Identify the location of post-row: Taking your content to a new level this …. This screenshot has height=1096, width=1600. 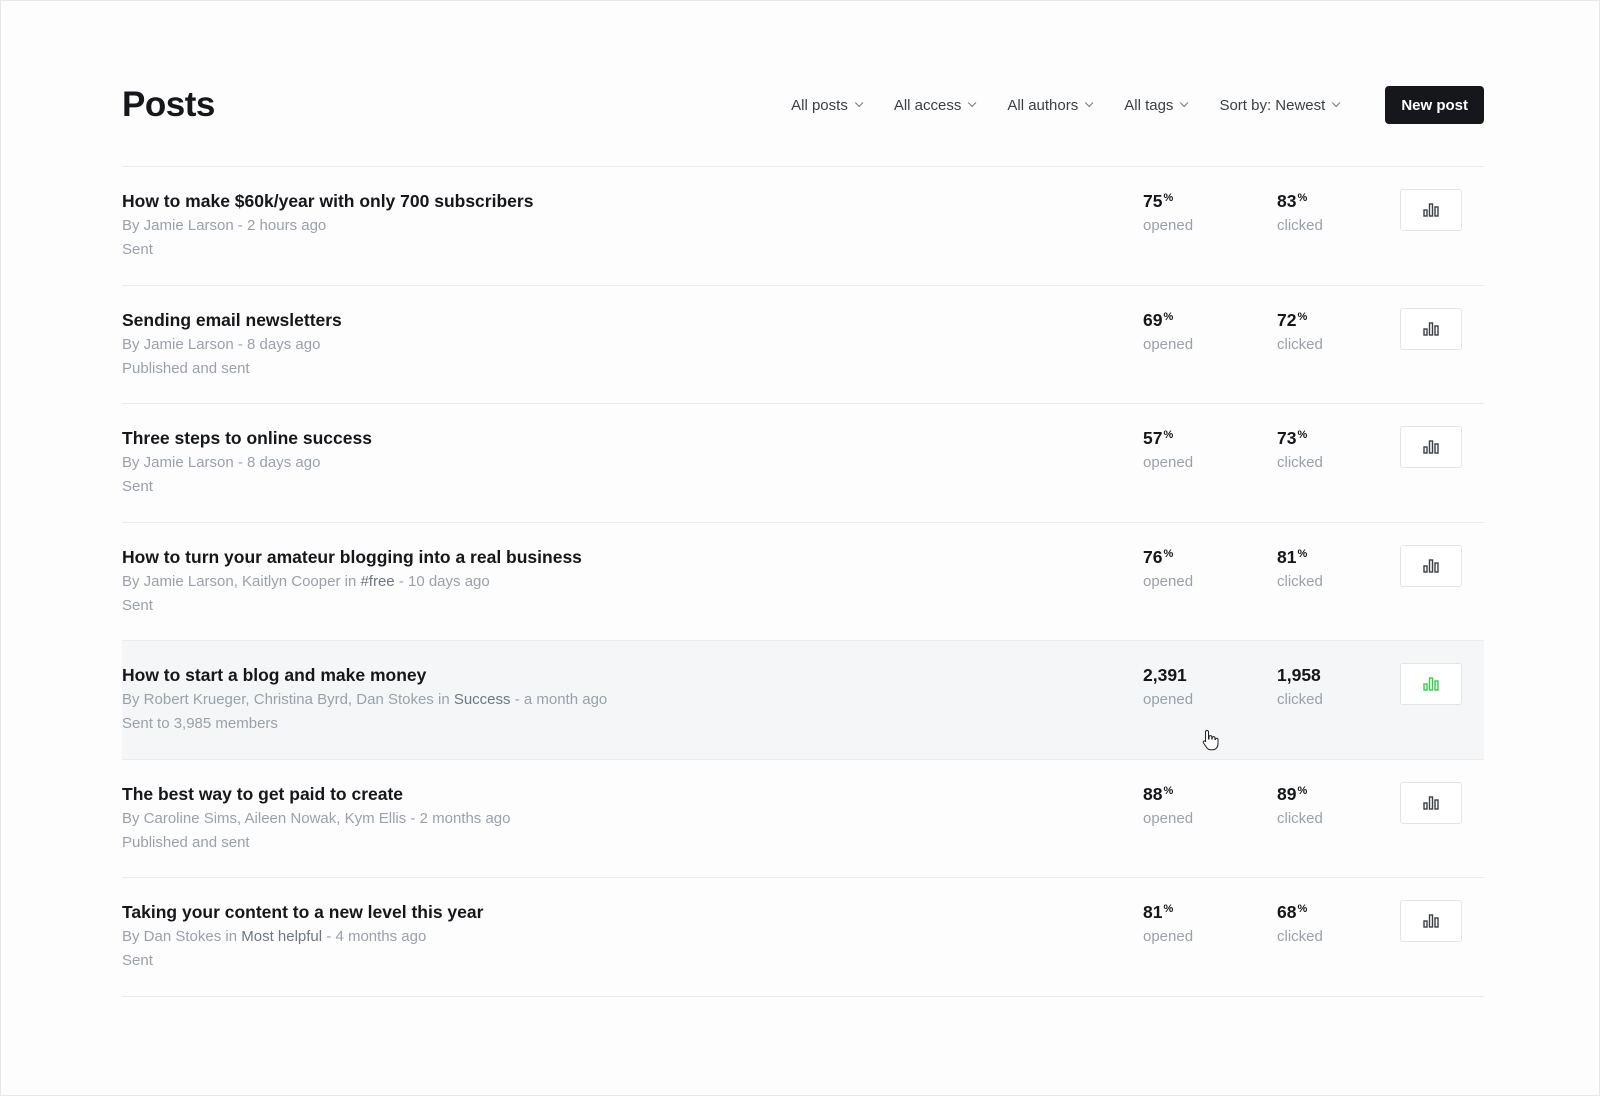
(803, 937).